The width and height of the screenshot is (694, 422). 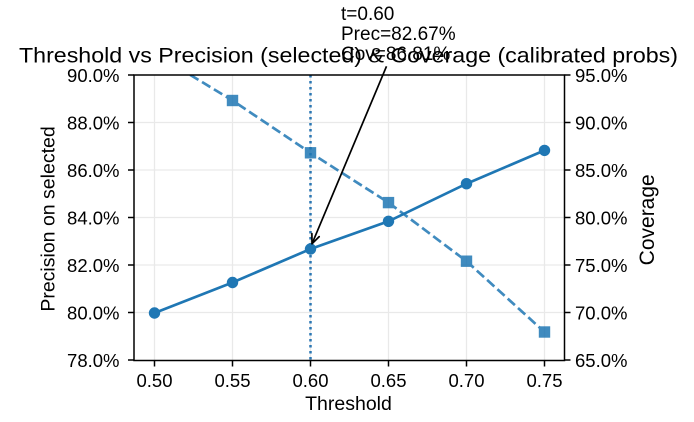 What do you see at coordinates (93, 265) in the screenshot?
I see `svg-text: 82.0%` at bounding box center [93, 265].